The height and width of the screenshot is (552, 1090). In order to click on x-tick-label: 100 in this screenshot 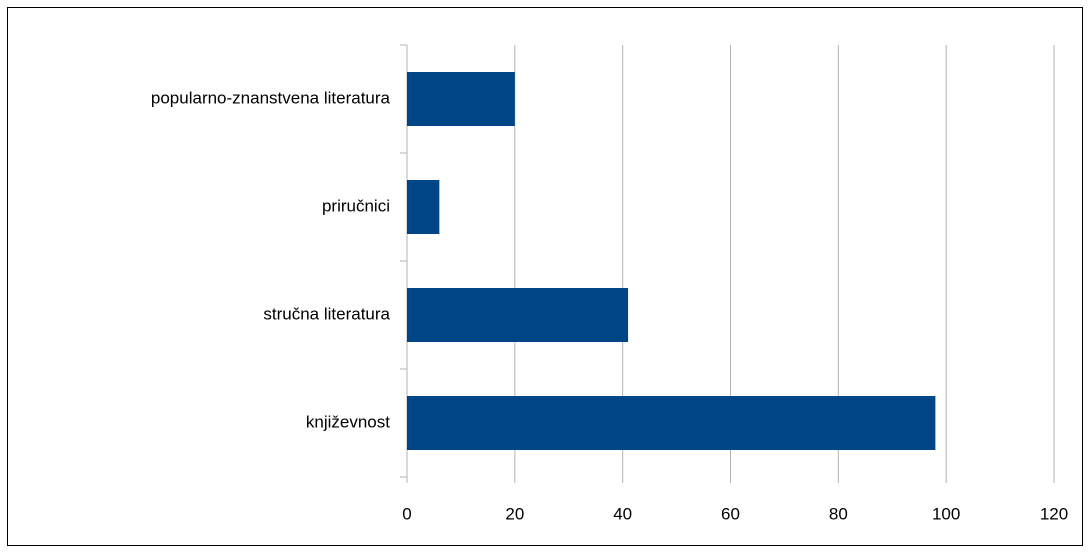, I will do `click(946, 513)`.